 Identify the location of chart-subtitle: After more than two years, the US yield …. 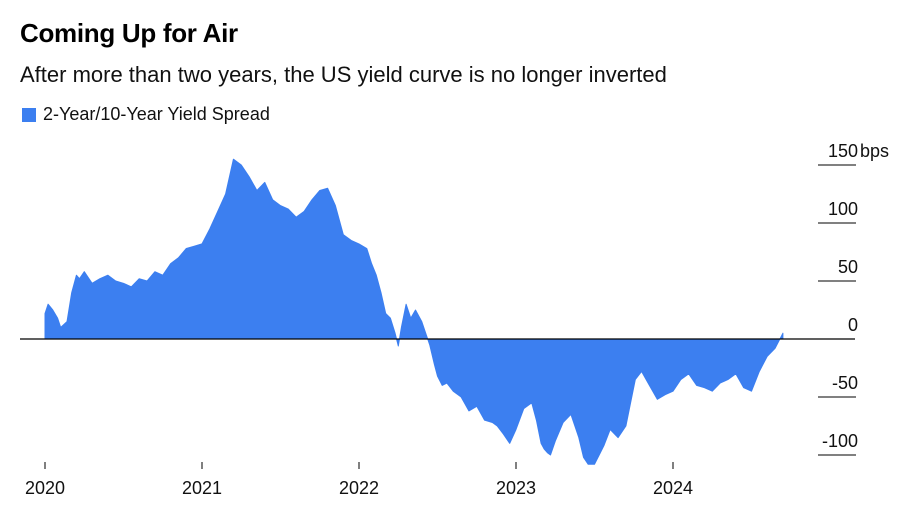
(343, 74).